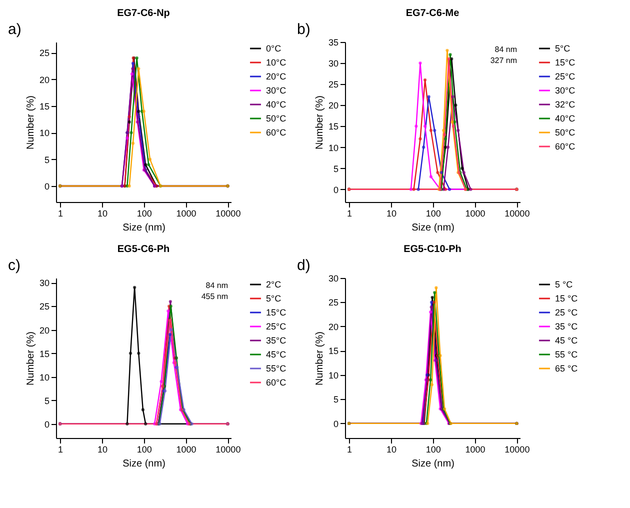 The image size is (630, 508). I want to click on legend-label: 0°C, so click(274, 49).